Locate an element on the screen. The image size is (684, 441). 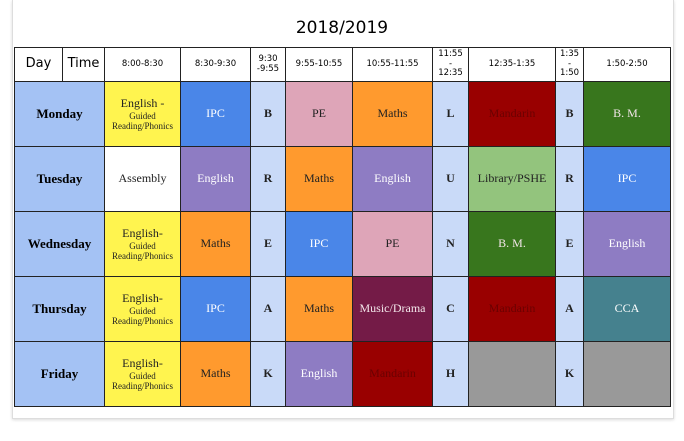
column-header: 9:30 -9:55 is located at coordinates (268, 64).